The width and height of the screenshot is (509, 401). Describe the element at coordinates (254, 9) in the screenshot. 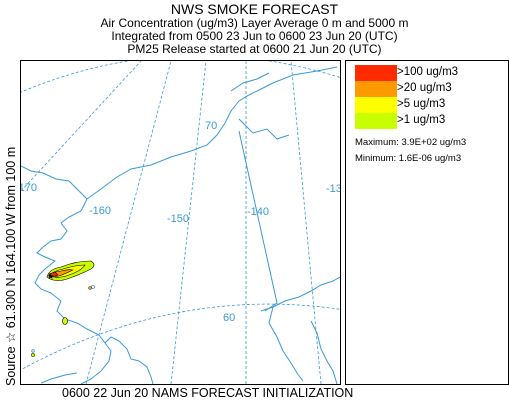

I see `map-title: NWS SMOKE FORECAST` at that location.